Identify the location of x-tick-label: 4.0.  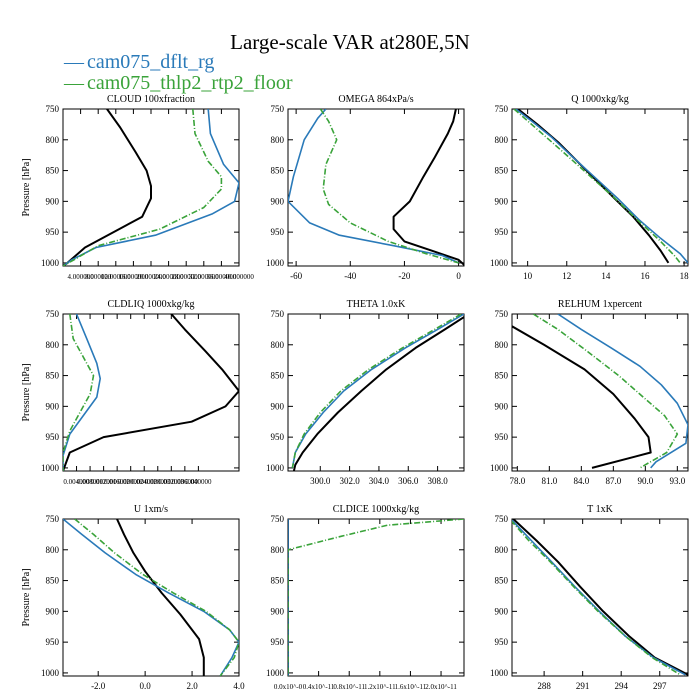
(239, 686).